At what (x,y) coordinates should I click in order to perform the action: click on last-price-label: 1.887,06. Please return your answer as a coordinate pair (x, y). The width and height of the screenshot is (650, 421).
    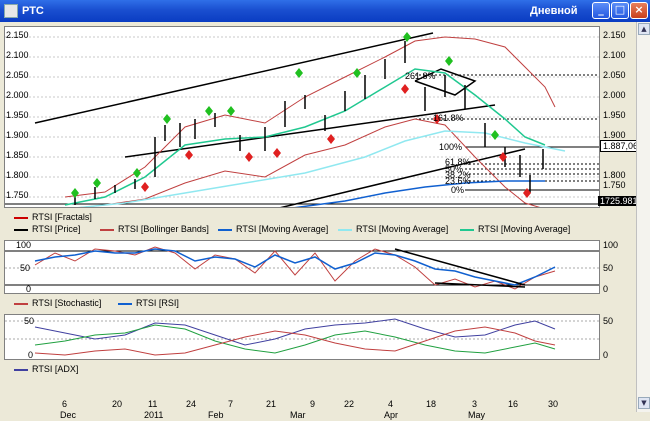
    Looking at the image, I should click on (621, 146).